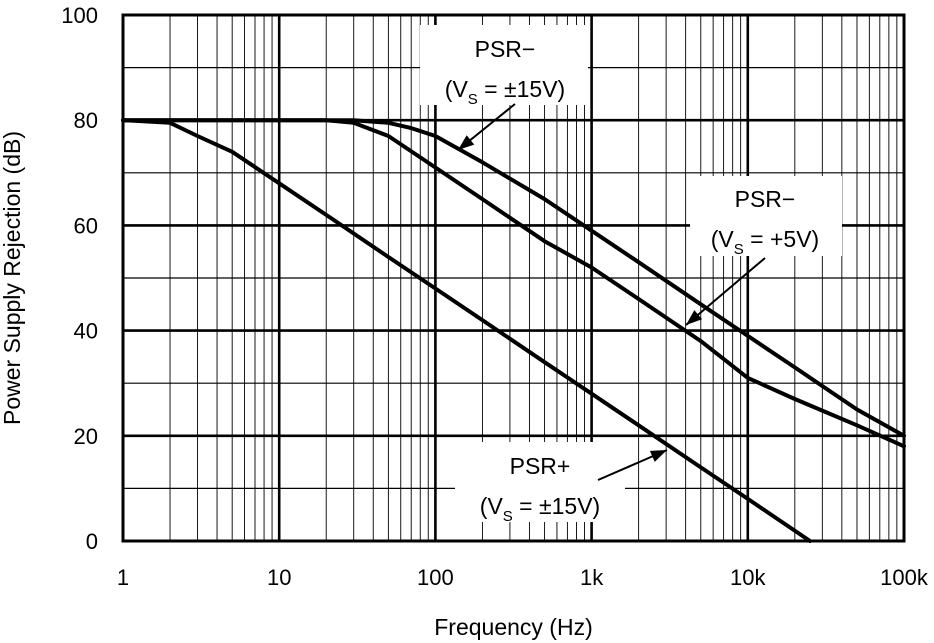 The image size is (934, 643). What do you see at coordinates (765, 242) in the screenshot?
I see `annotation-condition: (VS = +5V)` at bounding box center [765, 242].